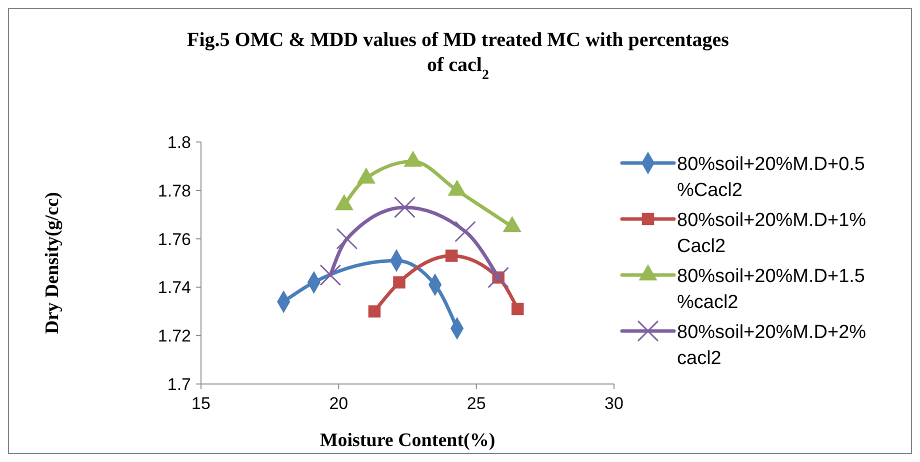 The image size is (920, 462). I want to click on x-tick-label: 30, so click(614, 403).